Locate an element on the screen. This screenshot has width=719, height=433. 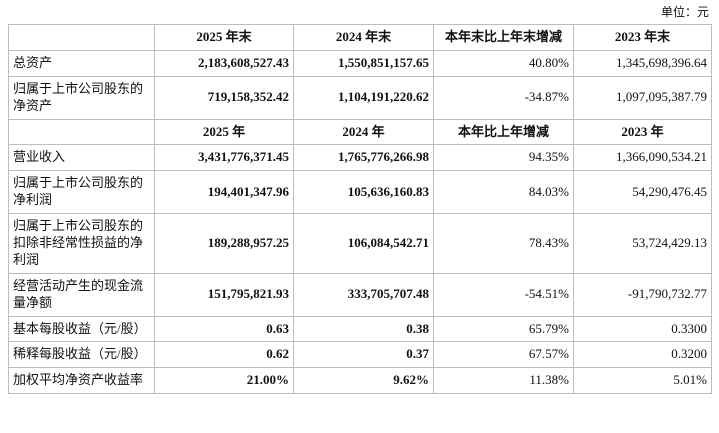
value-cell: 9.62% is located at coordinates (363, 381).